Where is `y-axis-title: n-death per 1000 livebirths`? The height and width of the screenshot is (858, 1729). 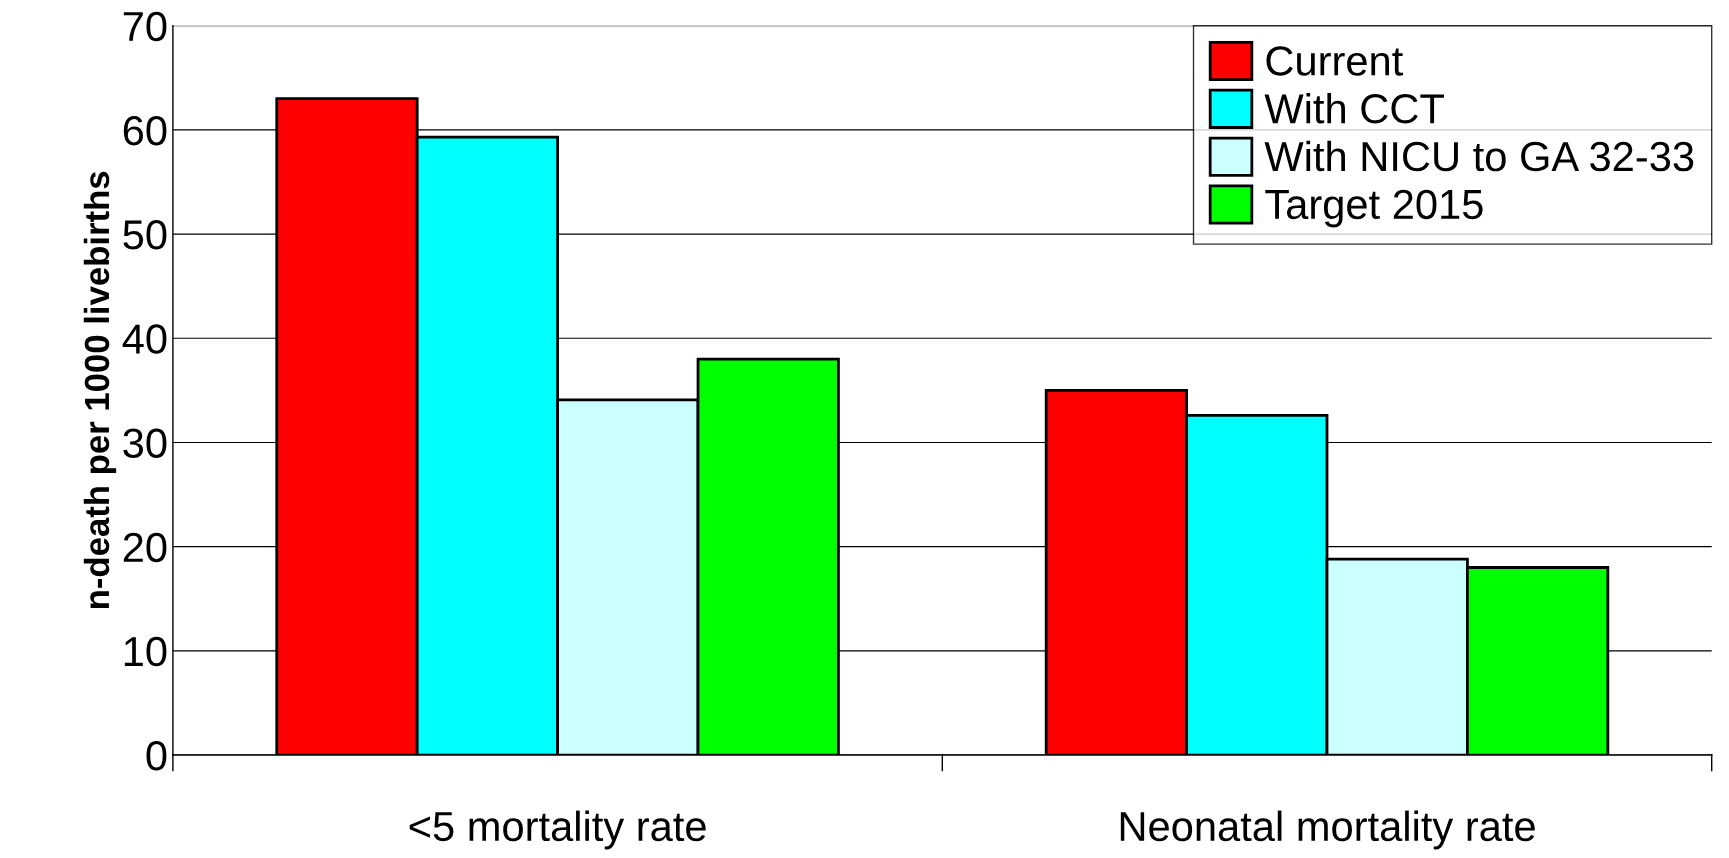
y-axis-title: n-death per 1000 livebirths is located at coordinates (100, 390).